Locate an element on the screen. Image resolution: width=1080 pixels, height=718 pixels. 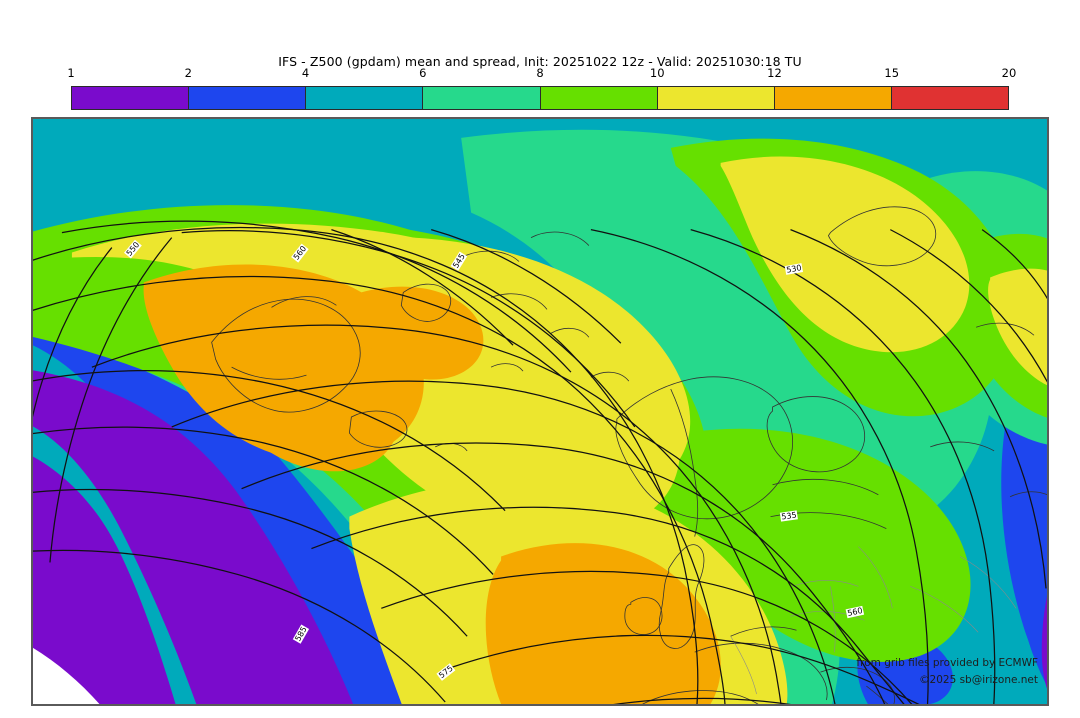
colorbar-tick-20: 20 is located at coordinates (1009, 73).